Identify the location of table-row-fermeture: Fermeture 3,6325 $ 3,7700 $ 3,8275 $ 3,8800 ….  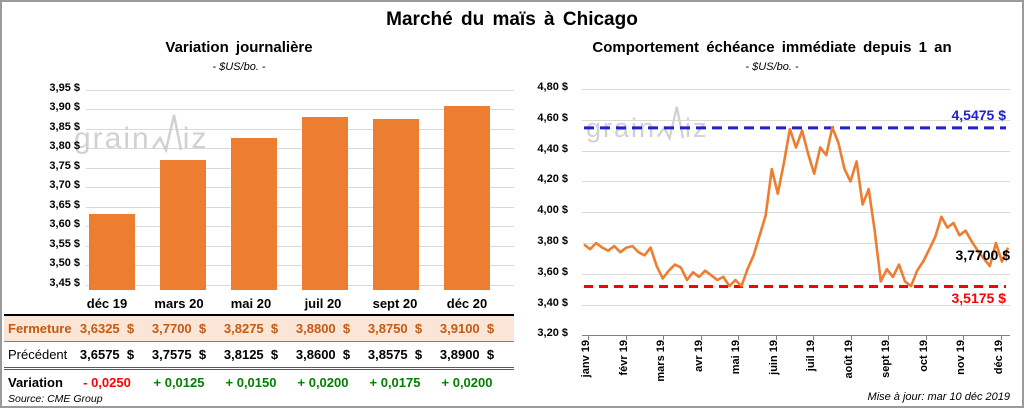
(259, 329).